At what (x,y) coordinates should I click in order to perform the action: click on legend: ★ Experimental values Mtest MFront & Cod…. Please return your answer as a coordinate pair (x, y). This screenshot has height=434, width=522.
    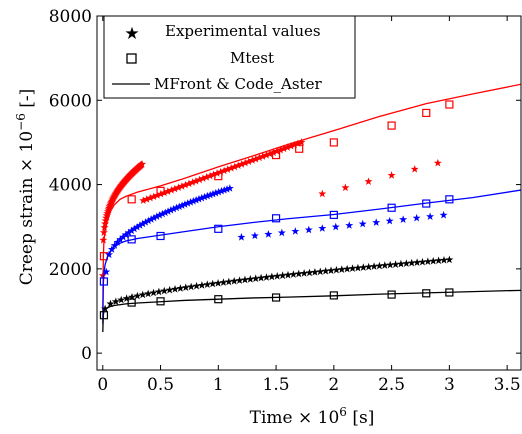
    Looking at the image, I should click on (229, 57).